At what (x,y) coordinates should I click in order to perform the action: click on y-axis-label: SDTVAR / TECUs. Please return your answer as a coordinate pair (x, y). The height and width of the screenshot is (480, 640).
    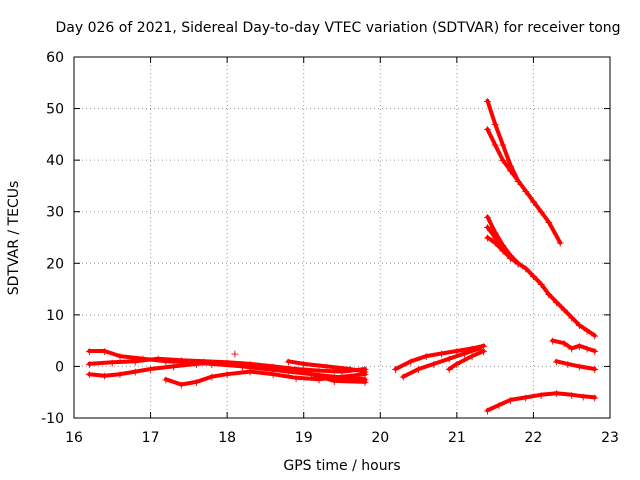
    Looking at the image, I should click on (14, 238).